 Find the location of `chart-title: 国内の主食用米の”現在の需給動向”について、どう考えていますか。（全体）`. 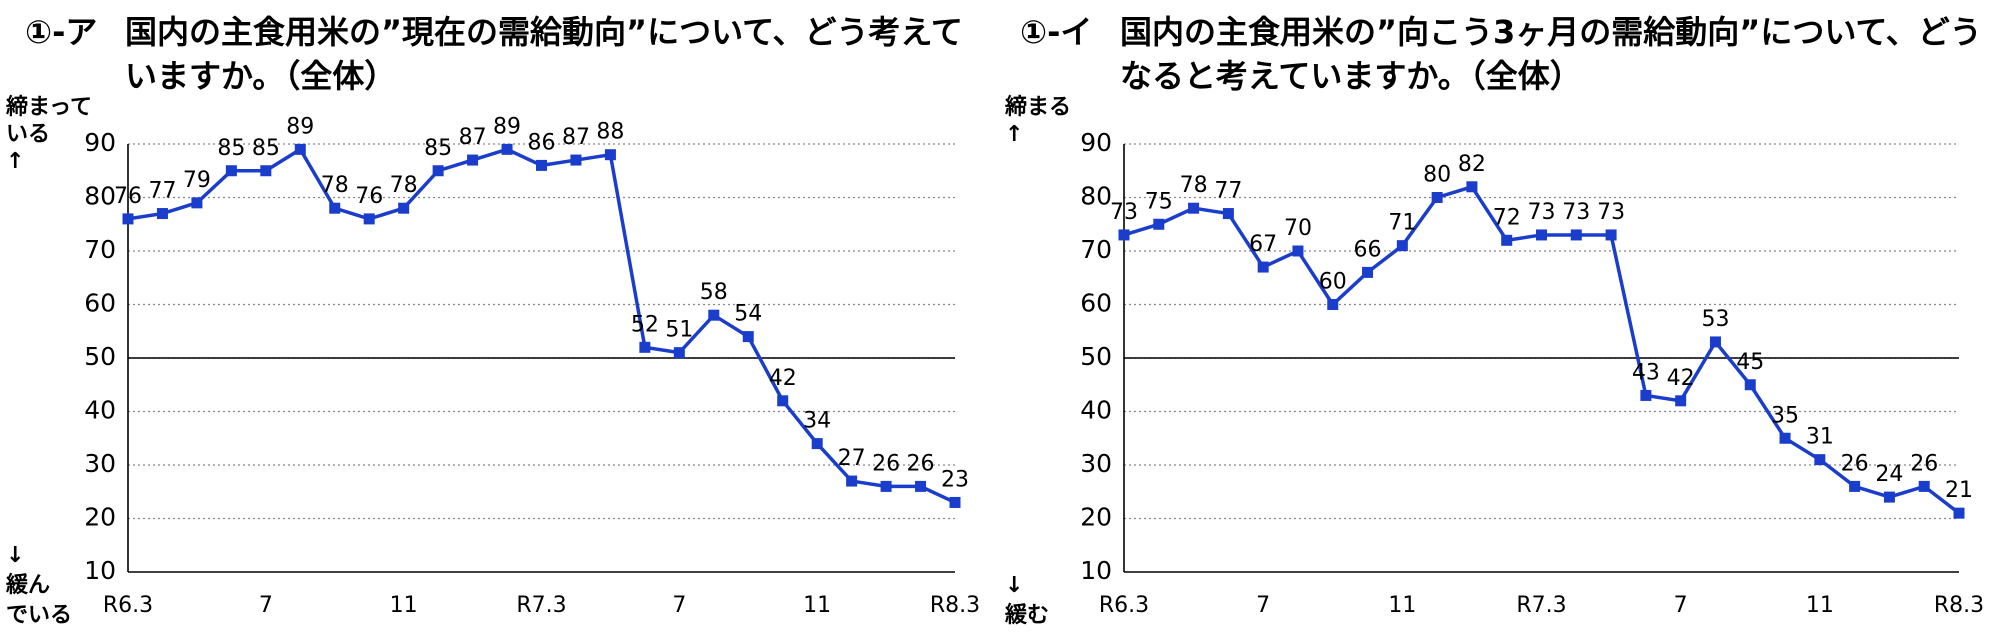

chart-title: 国内の主食用米の”現在の需給動向”について、どう考えていますか。（全体） is located at coordinates (544, 54).